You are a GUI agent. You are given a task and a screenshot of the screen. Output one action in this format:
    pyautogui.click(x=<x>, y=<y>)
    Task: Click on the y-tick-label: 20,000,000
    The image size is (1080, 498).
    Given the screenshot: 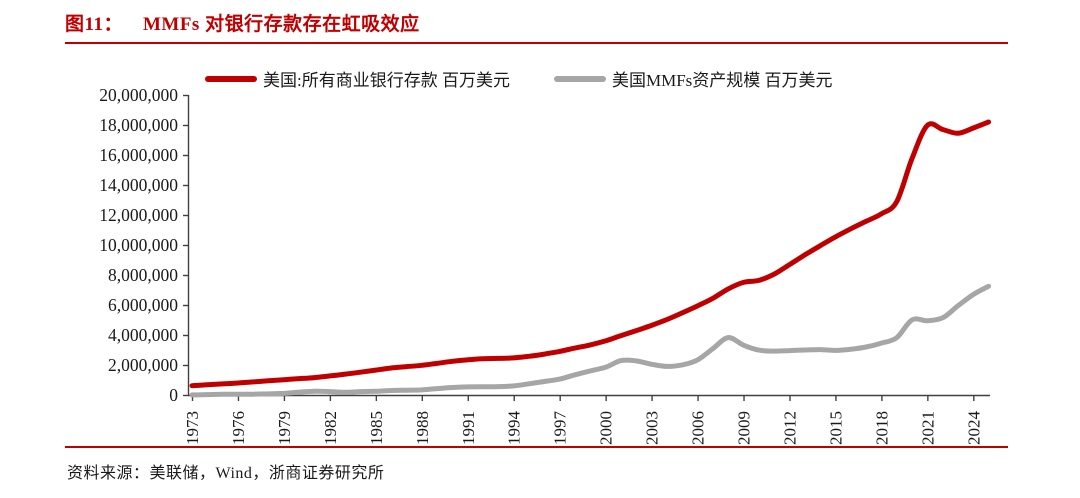 What is the action you would take?
    pyautogui.click(x=138, y=95)
    